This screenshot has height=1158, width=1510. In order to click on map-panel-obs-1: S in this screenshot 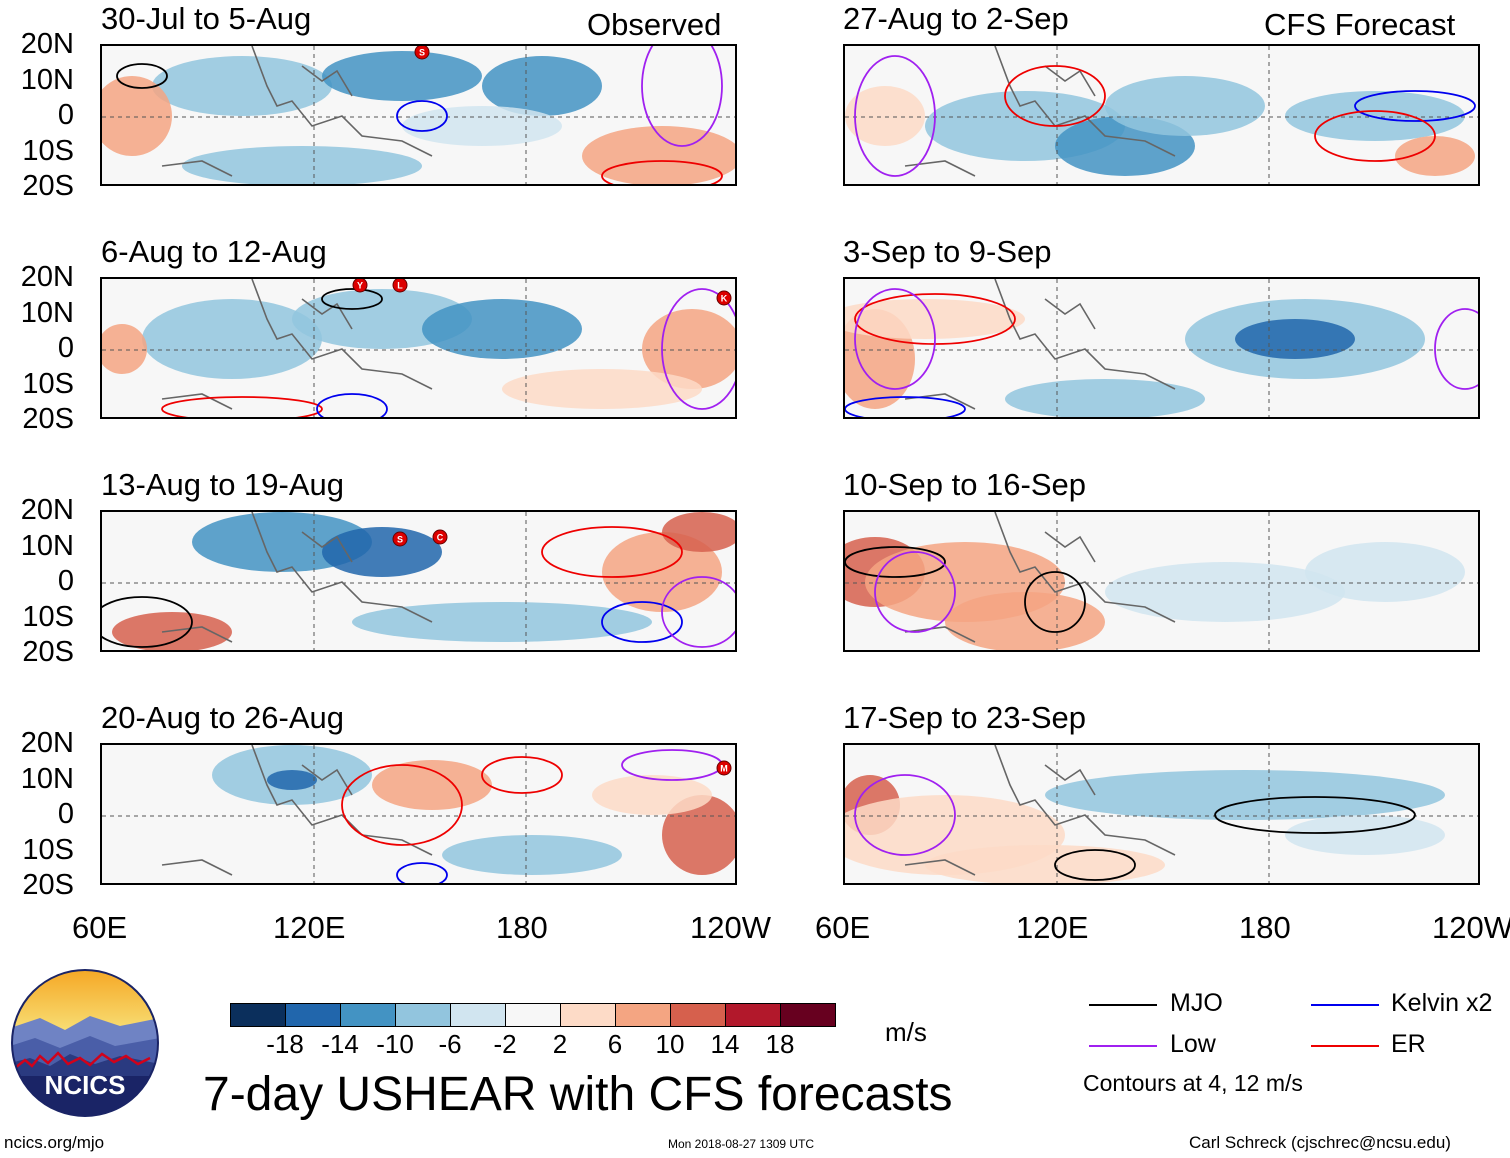, I will do `click(418, 115)`.